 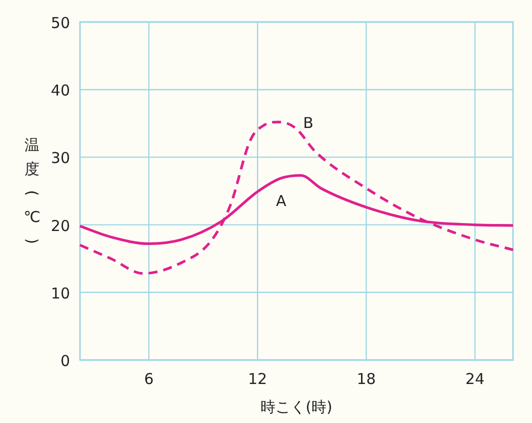 What do you see at coordinates (308, 123) in the screenshot?
I see `series-label: B` at bounding box center [308, 123].